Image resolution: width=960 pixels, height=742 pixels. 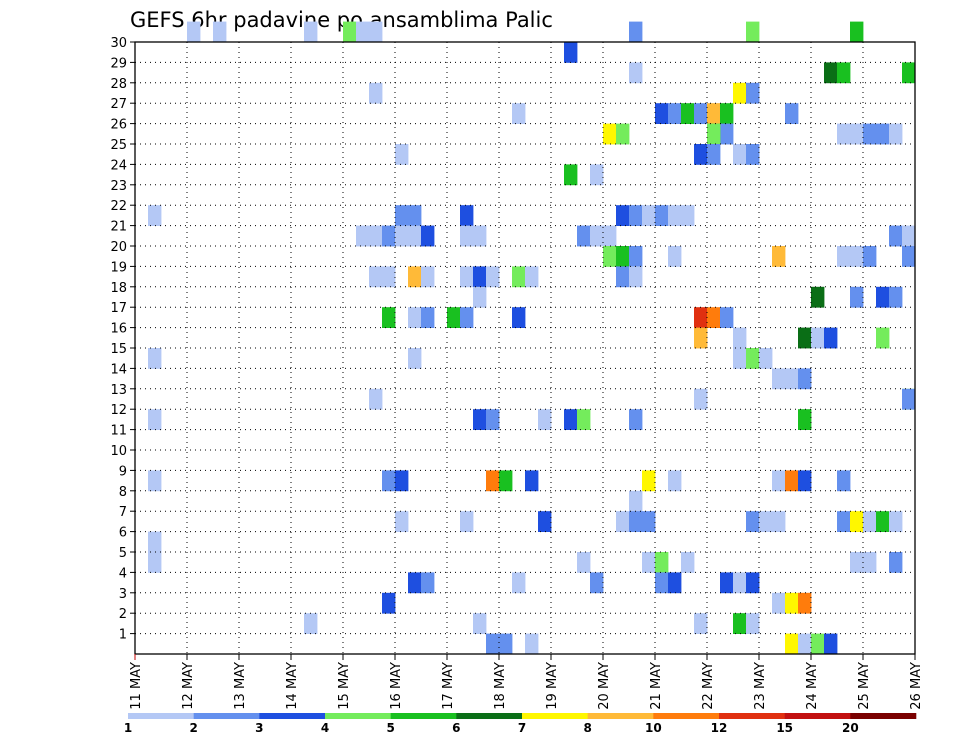 What do you see at coordinates (118, 308) in the screenshot?
I see `y-tick-label: 17` at bounding box center [118, 308].